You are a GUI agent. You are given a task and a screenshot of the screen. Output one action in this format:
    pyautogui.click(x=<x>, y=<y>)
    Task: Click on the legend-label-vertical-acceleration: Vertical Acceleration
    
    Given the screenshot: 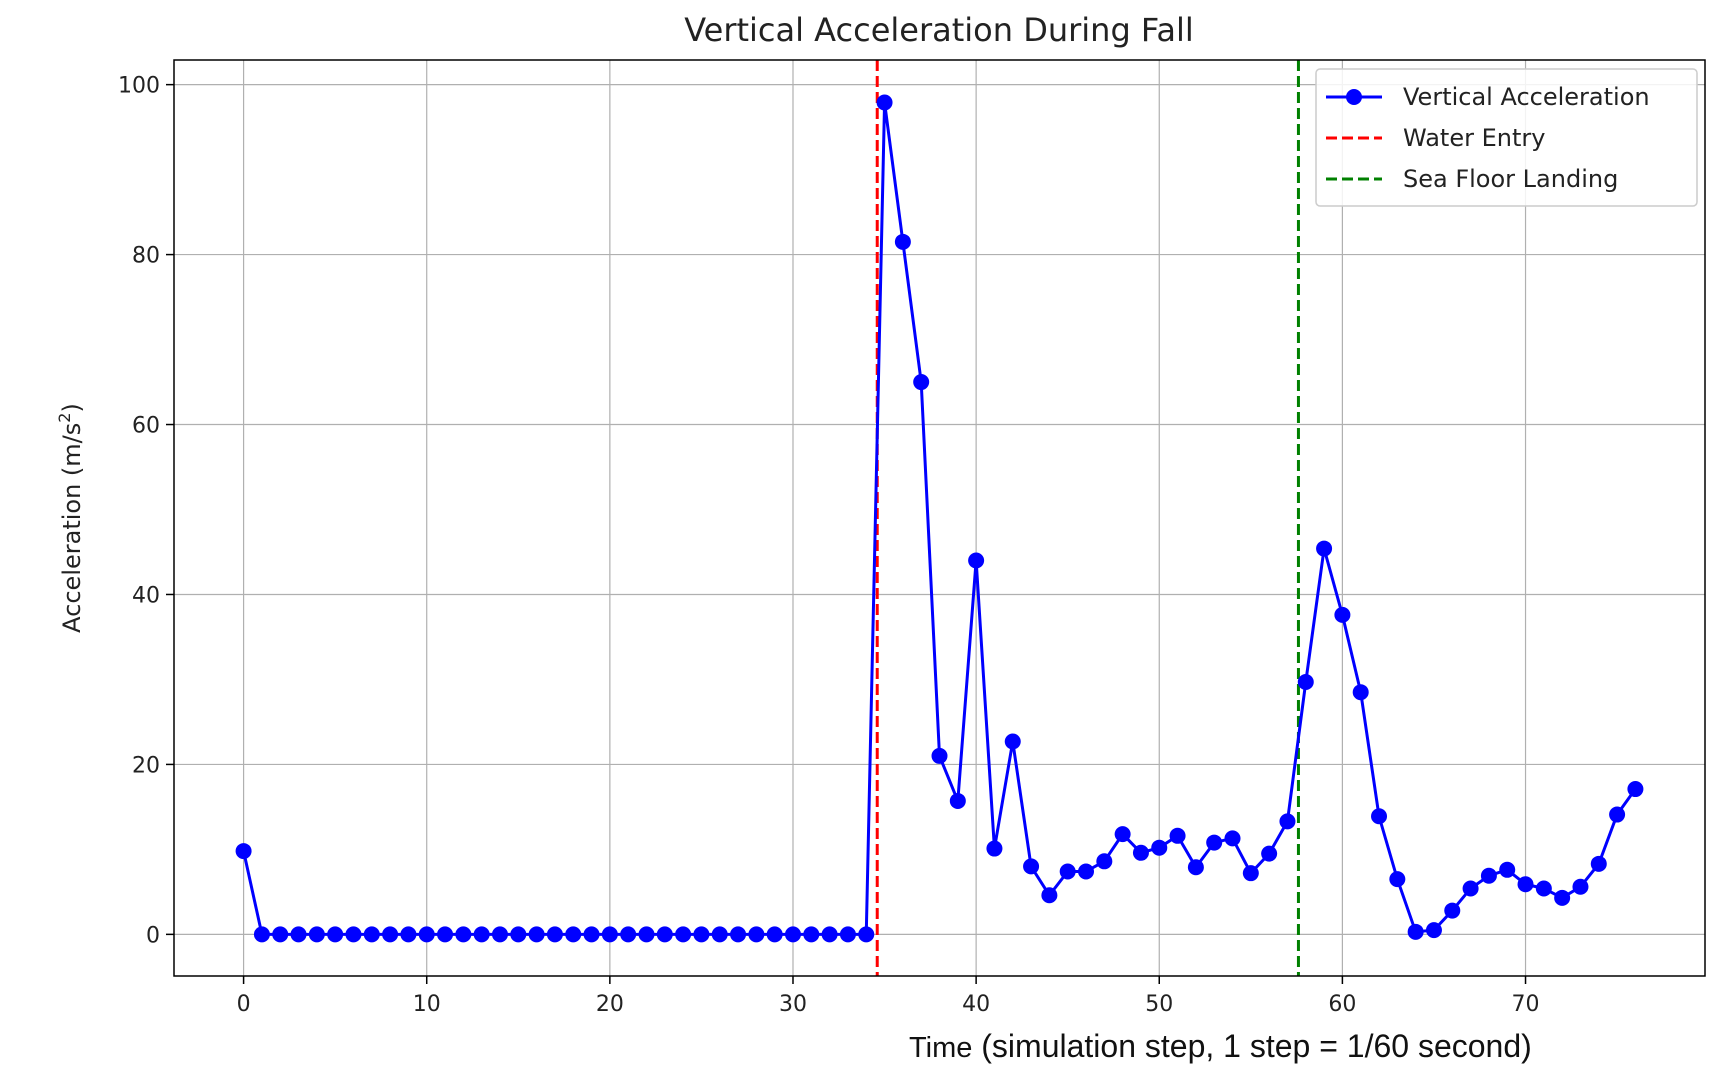 What is the action you would take?
    pyautogui.click(x=1526, y=97)
    